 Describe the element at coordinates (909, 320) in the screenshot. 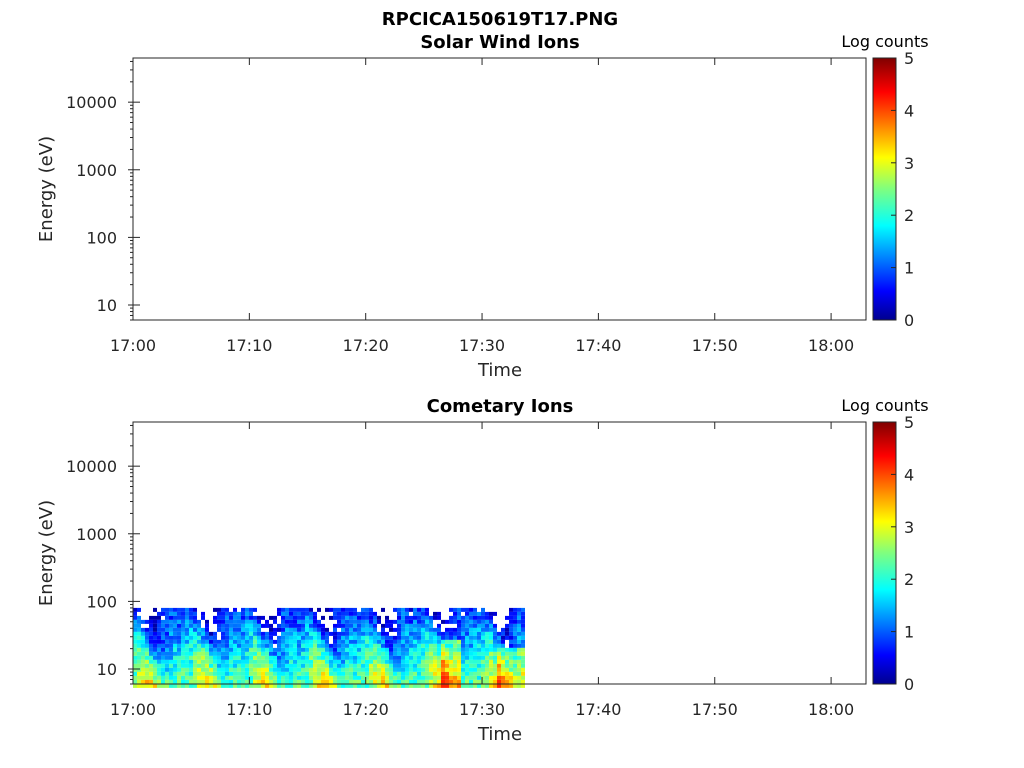

I see `colorbar-tick-label: 0` at that location.